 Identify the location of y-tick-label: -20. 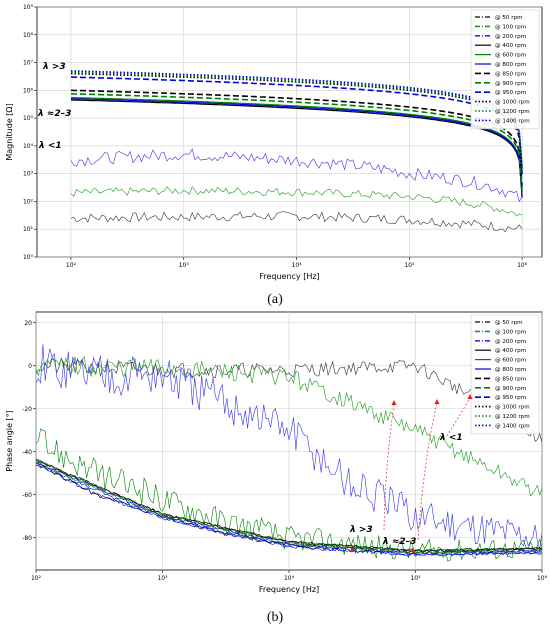
(27, 409).